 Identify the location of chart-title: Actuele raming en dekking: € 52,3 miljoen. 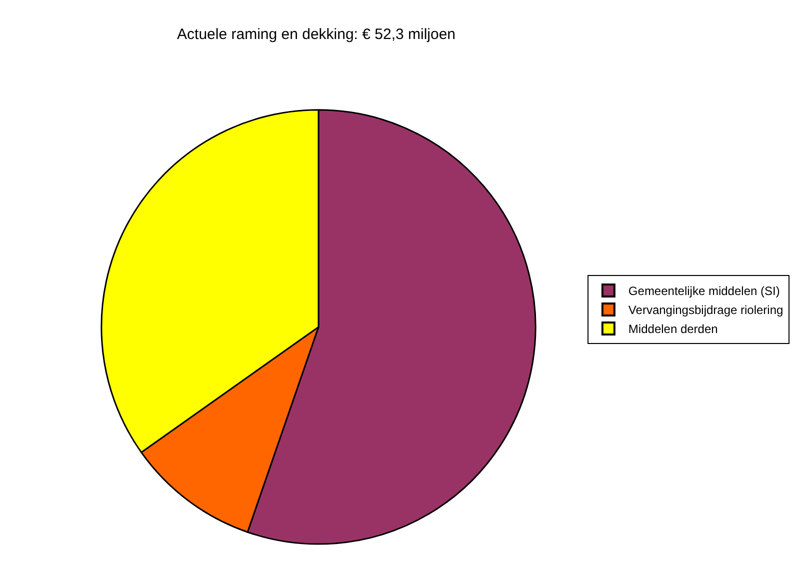
(316, 34).